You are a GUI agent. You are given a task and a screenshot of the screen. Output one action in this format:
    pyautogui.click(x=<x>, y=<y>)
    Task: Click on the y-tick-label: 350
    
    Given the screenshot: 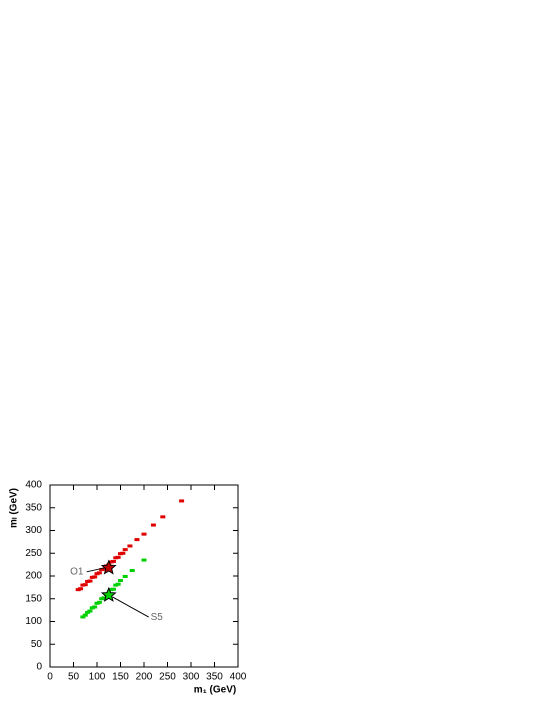 What is the action you would take?
    pyautogui.click(x=33, y=507)
    